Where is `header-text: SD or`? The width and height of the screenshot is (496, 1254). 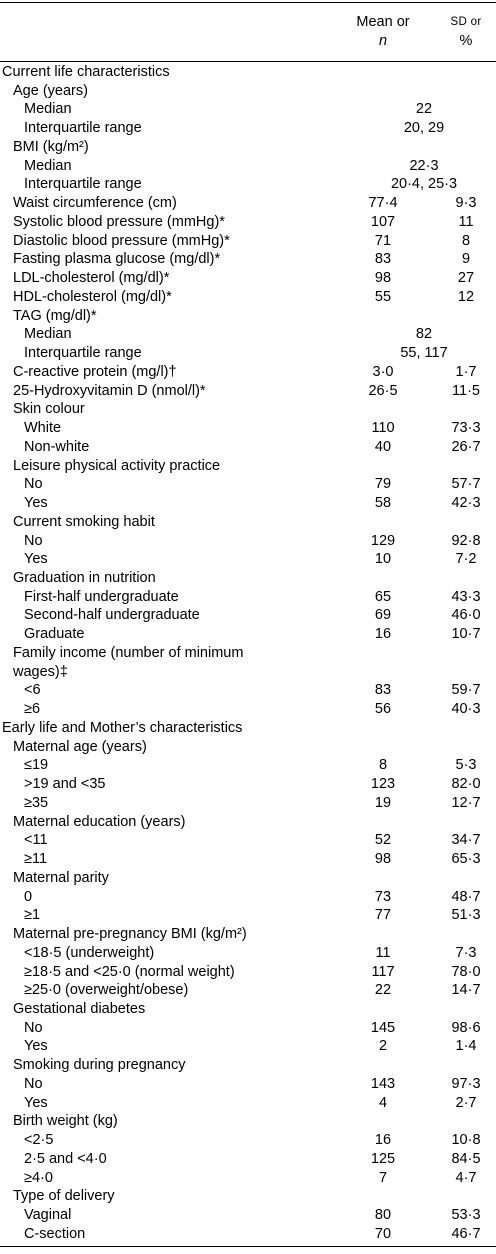
header-text: SD or is located at coordinates (466, 22).